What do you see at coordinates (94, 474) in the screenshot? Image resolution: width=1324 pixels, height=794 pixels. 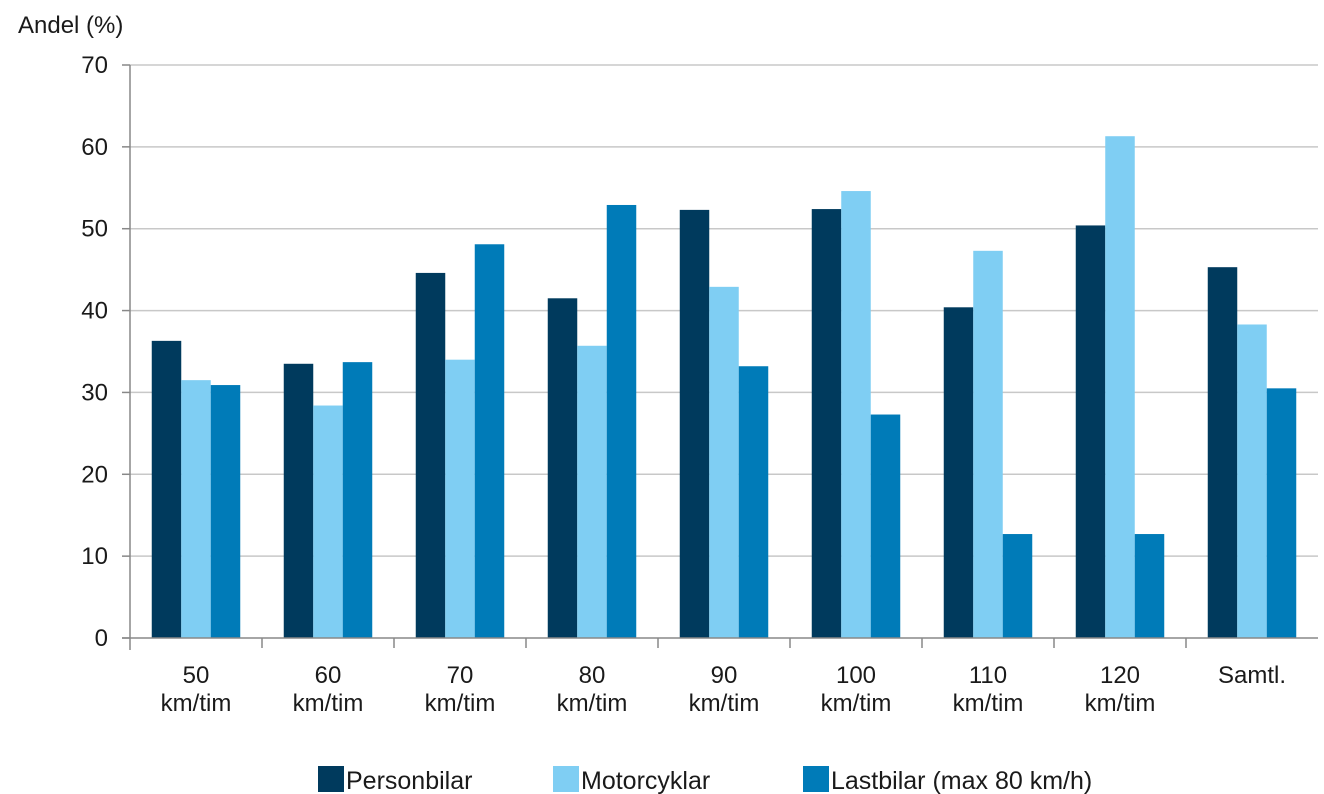 I see `y-tick-label: 20` at bounding box center [94, 474].